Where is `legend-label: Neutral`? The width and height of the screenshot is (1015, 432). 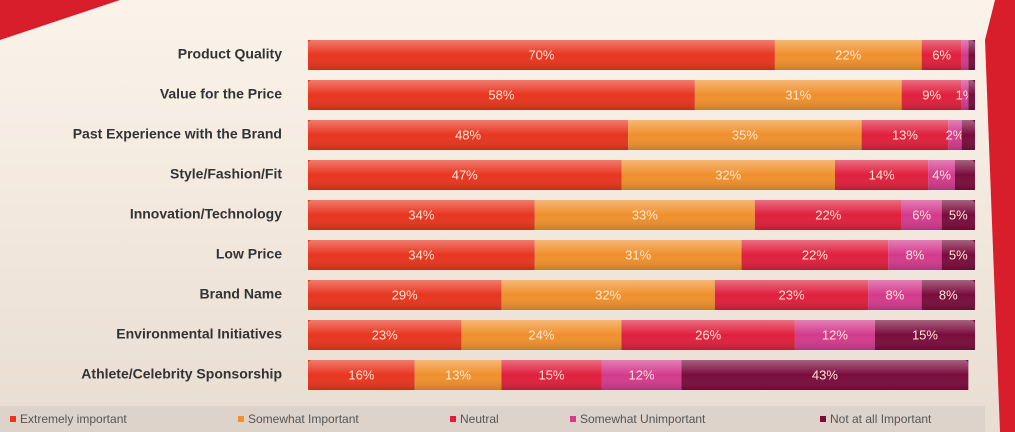
legend-label: Neutral is located at coordinates (479, 419).